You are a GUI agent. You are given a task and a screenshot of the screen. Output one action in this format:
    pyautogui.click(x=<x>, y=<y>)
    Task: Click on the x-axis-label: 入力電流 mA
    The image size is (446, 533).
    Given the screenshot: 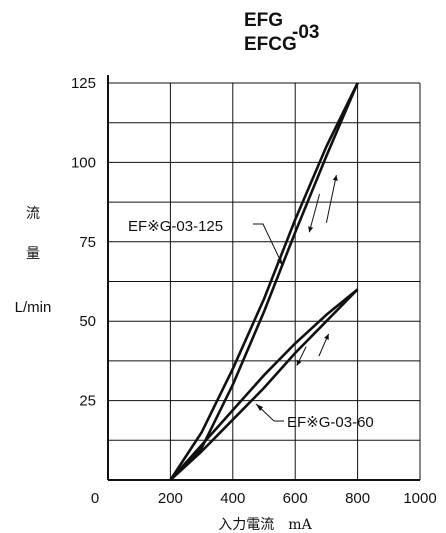 What is the action you would take?
    pyautogui.click(x=265, y=525)
    